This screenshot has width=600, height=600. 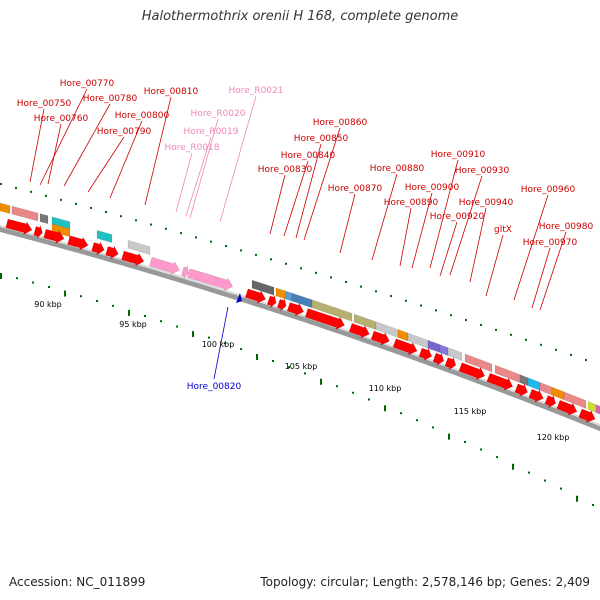 I want to click on gene-label: Hore_00870, so click(x=355, y=189).